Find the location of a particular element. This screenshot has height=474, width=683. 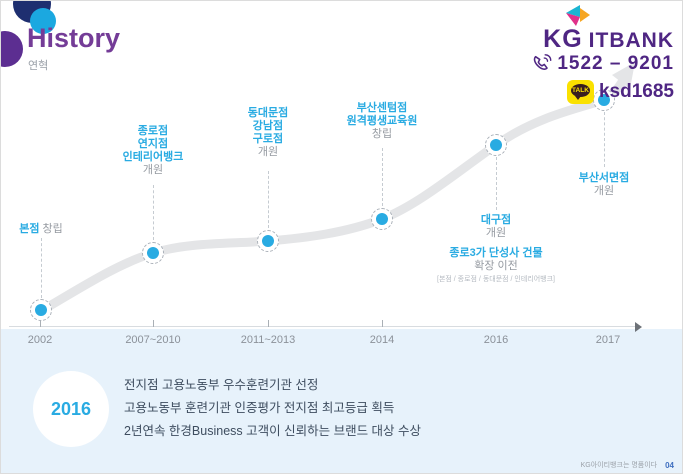

slide-footer: KG아이티뱅크는 명품이다 04 is located at coordinates (627, 465).